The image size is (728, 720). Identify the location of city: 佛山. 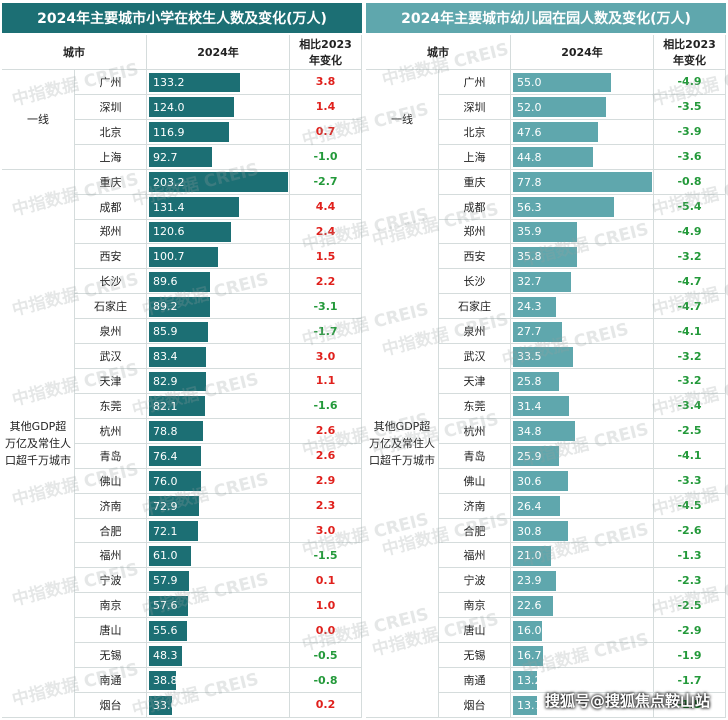
(475, 481).